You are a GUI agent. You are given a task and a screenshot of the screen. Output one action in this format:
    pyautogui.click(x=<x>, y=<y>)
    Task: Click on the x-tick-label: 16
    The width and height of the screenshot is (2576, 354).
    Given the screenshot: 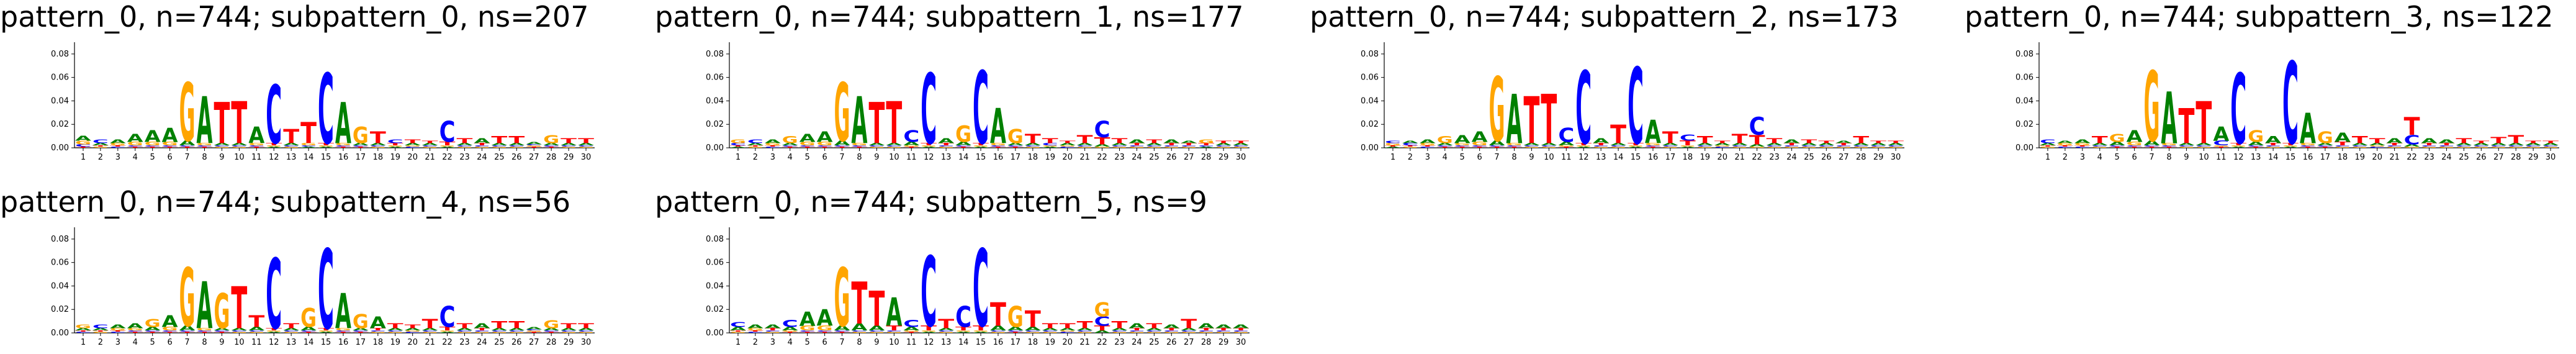 What is the action you would take?
    pyautogui.click(x=1653, y=157)
    